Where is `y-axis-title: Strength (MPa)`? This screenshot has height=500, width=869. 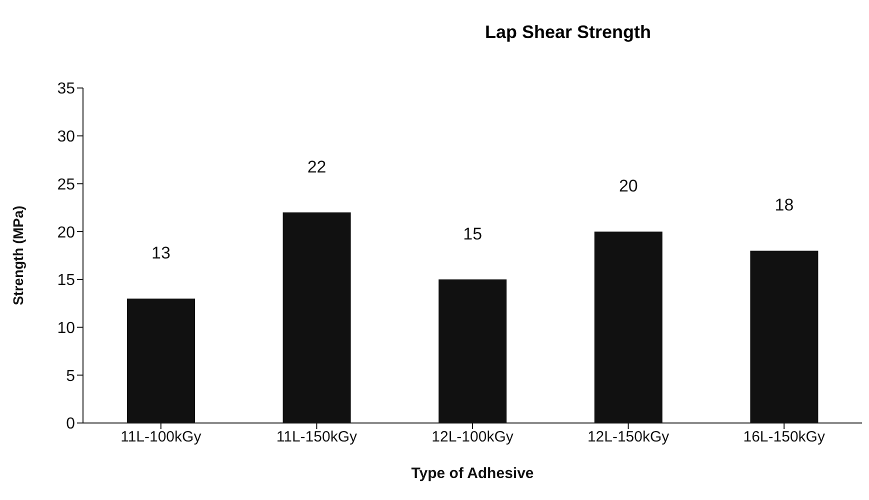 y-axis-title: Strength (MPa) is located at coordinates (18, 256).